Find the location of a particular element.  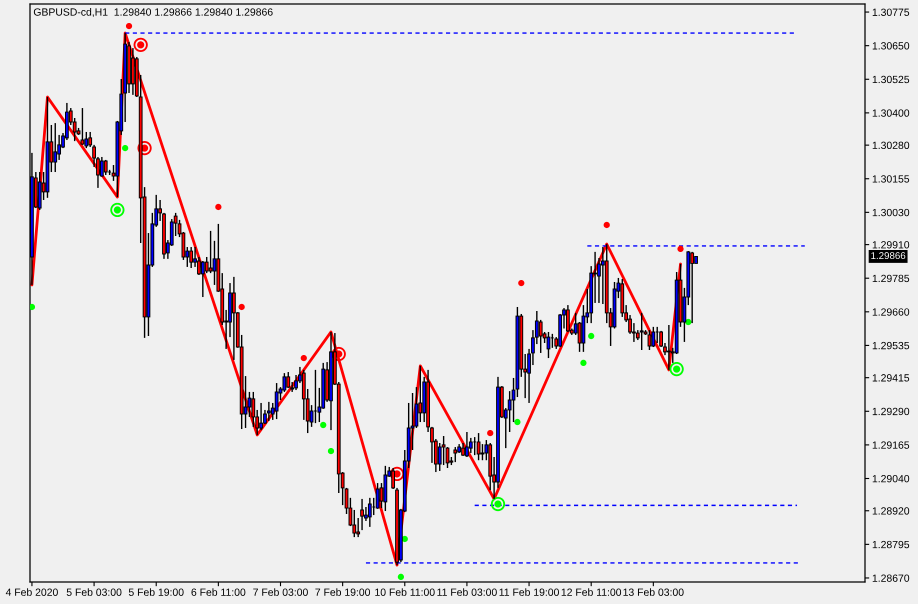

y-tick-label: 1.30280 is located at coordinates (891, 146).